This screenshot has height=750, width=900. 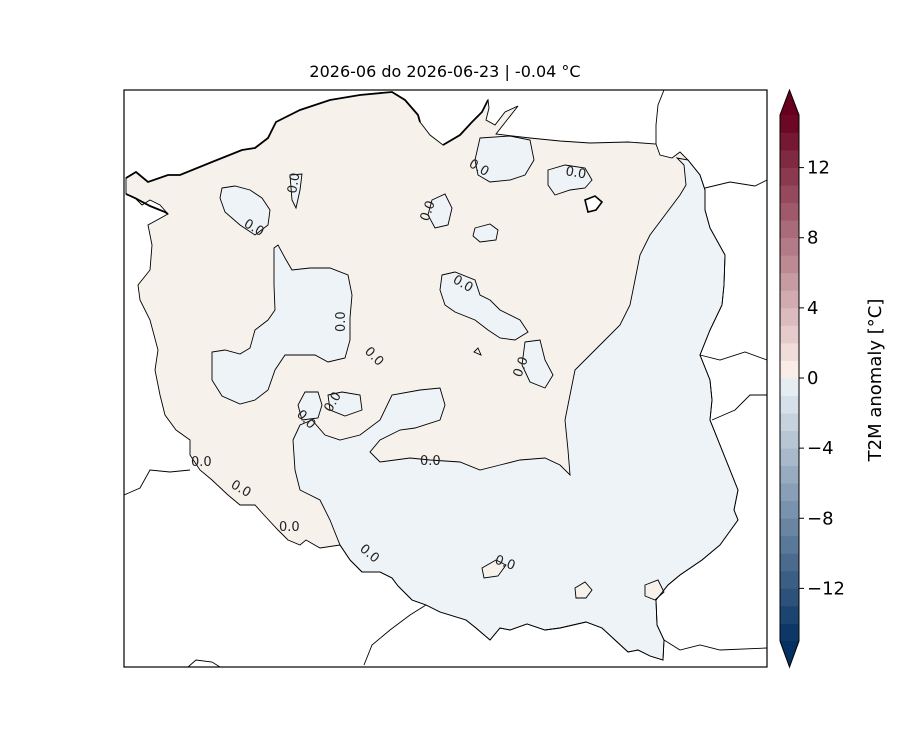 I want to click on colorbar: 12 8 4 0 −4 −8 −12 T2M anomaly [°C], so click(x=832, y=378).